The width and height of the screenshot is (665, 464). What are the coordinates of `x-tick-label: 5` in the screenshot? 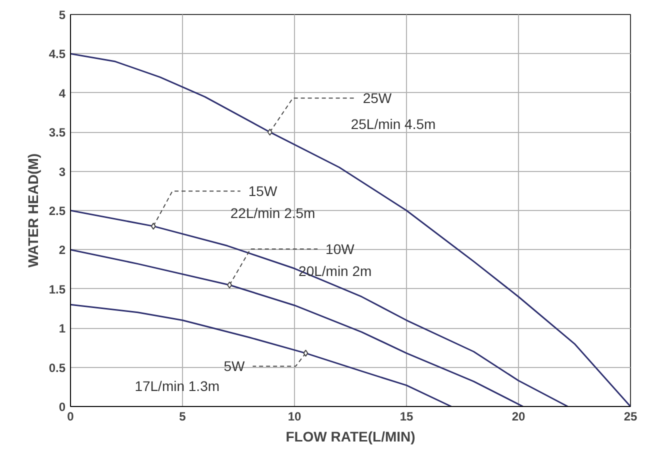 It's located at (182, 417).